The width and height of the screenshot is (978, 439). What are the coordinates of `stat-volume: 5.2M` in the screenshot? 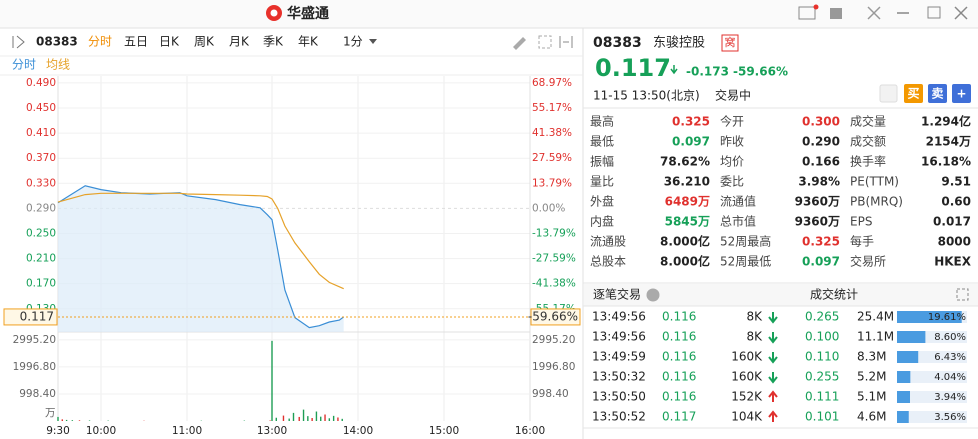 It's located at (871, 377).